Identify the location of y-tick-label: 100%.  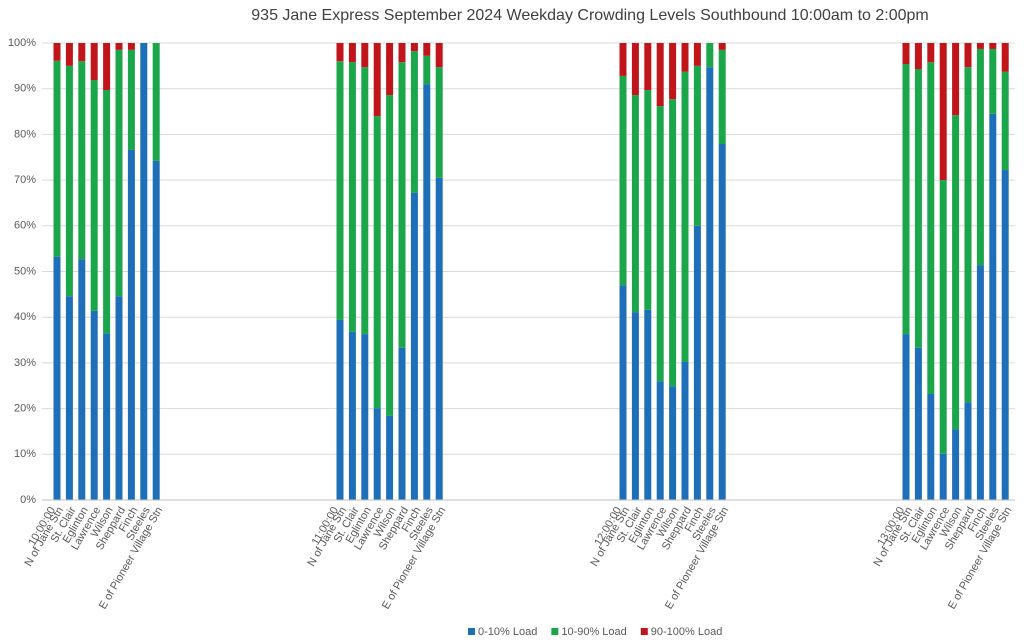
(22, 43).